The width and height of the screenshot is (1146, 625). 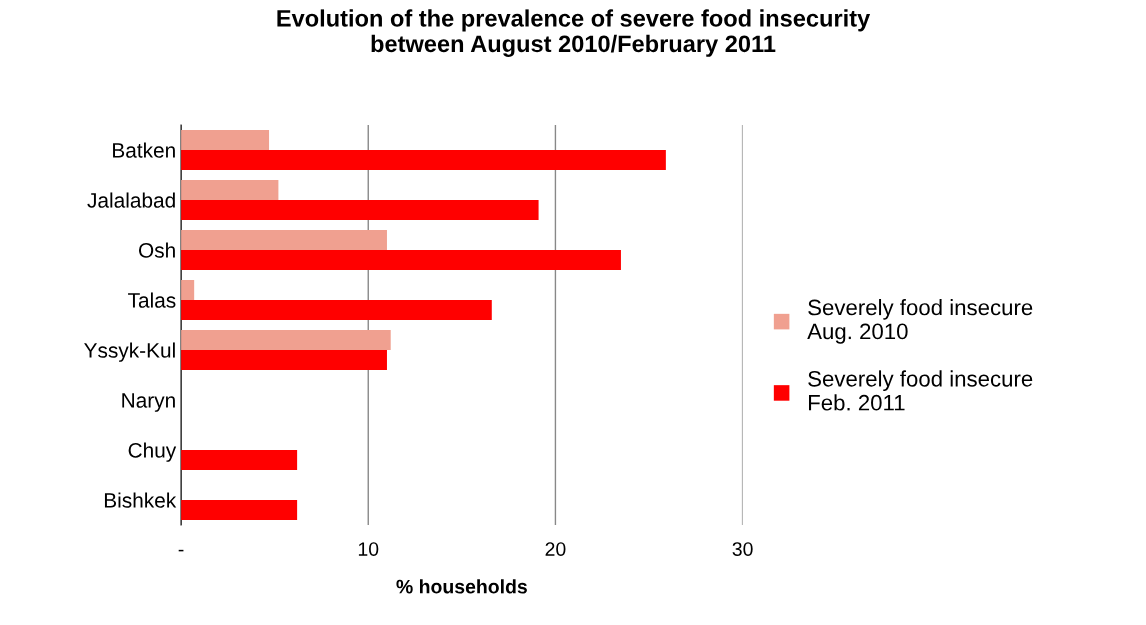 I want to click on legend-label: Severely food insecure Aug. 2010, so click(x=920, y=321).